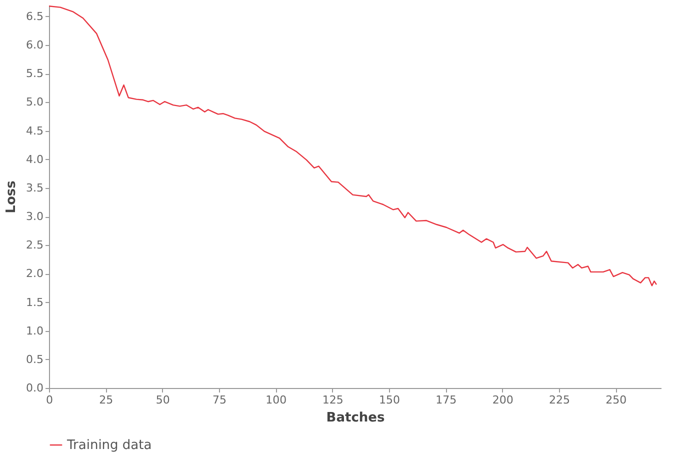 This screenshot has height=456, width=686. What do you see at coordinates (35, 388) in the screenshot?
I see `y-tick-label: 0.0` at bounding box center [35, 388].